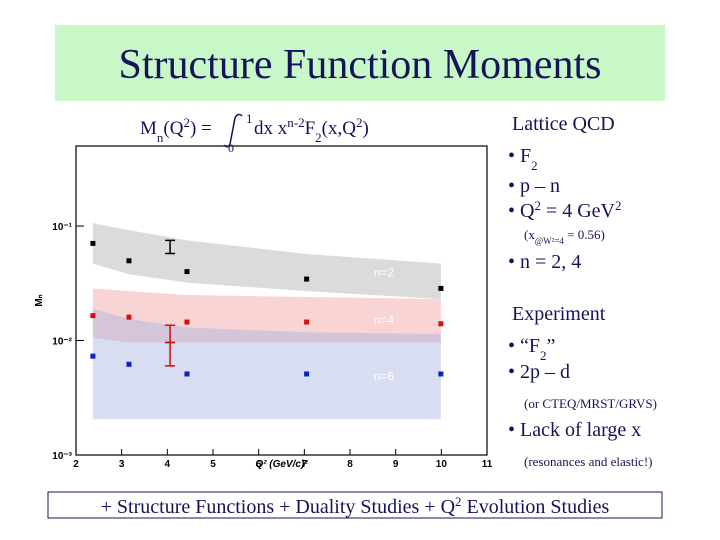 Image resolution: width=720 pixels, height=540 pixels. What do you see at coordinates (563, 124) in the screenshot?
I see `heading: Lattice QCD` at bounding box center [563, 124].